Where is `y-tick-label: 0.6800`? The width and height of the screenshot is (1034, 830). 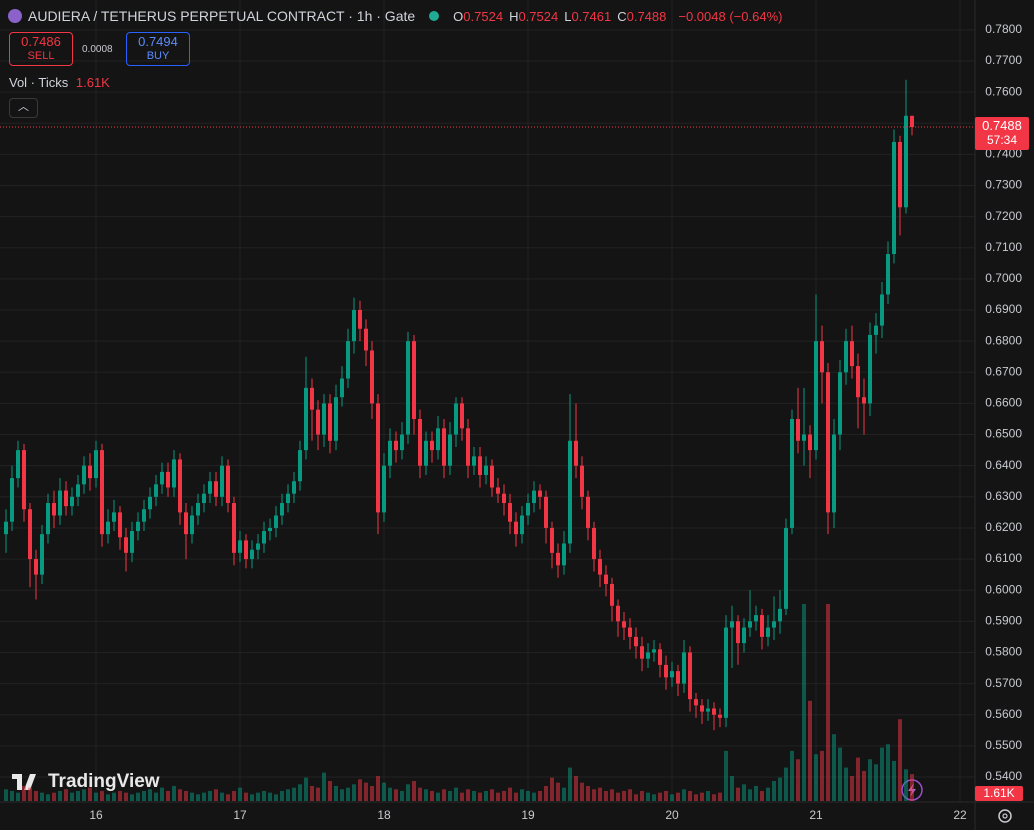 y-tick-label: 0.6800 is located at coordinates (1003, 340).